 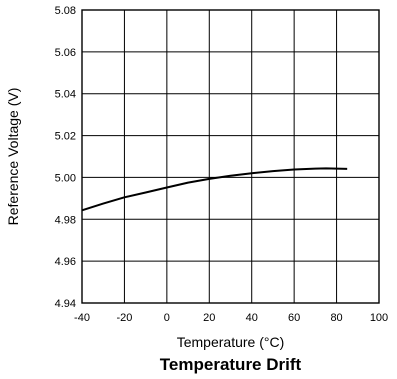 I want to click on x-axis-label: Temperature (°C), so click(x=231, y=342).